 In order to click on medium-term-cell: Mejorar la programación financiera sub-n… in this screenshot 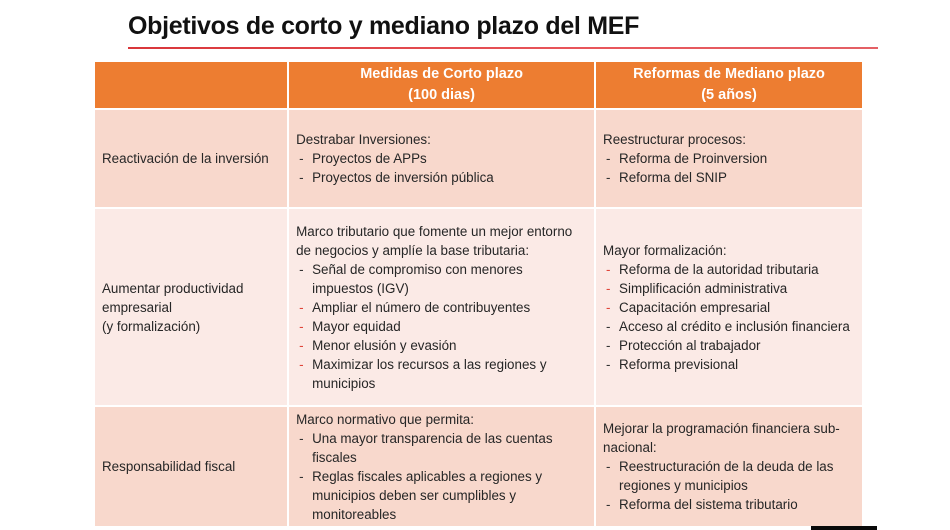, I will do `click(729, 466)`.